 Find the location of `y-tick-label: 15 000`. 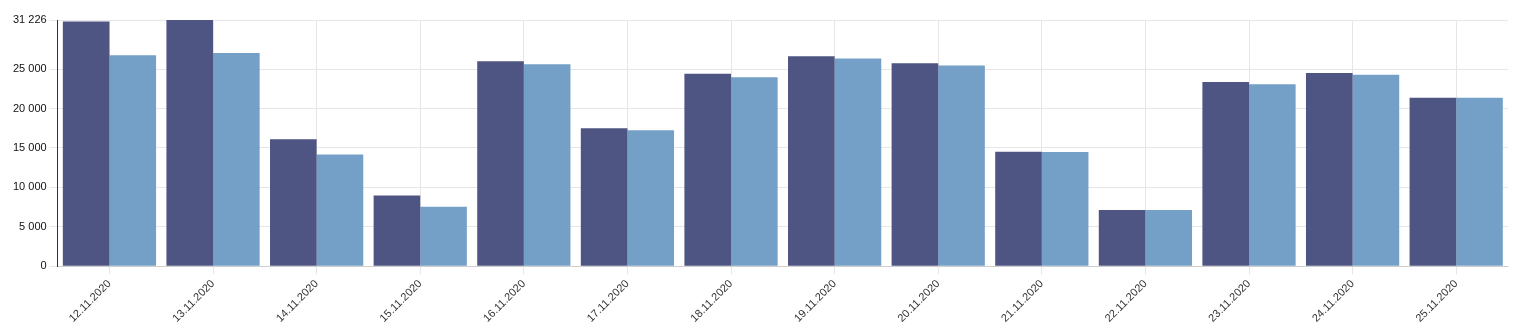

y-tick-label: 15 000 is located at coordinates (29, 147).